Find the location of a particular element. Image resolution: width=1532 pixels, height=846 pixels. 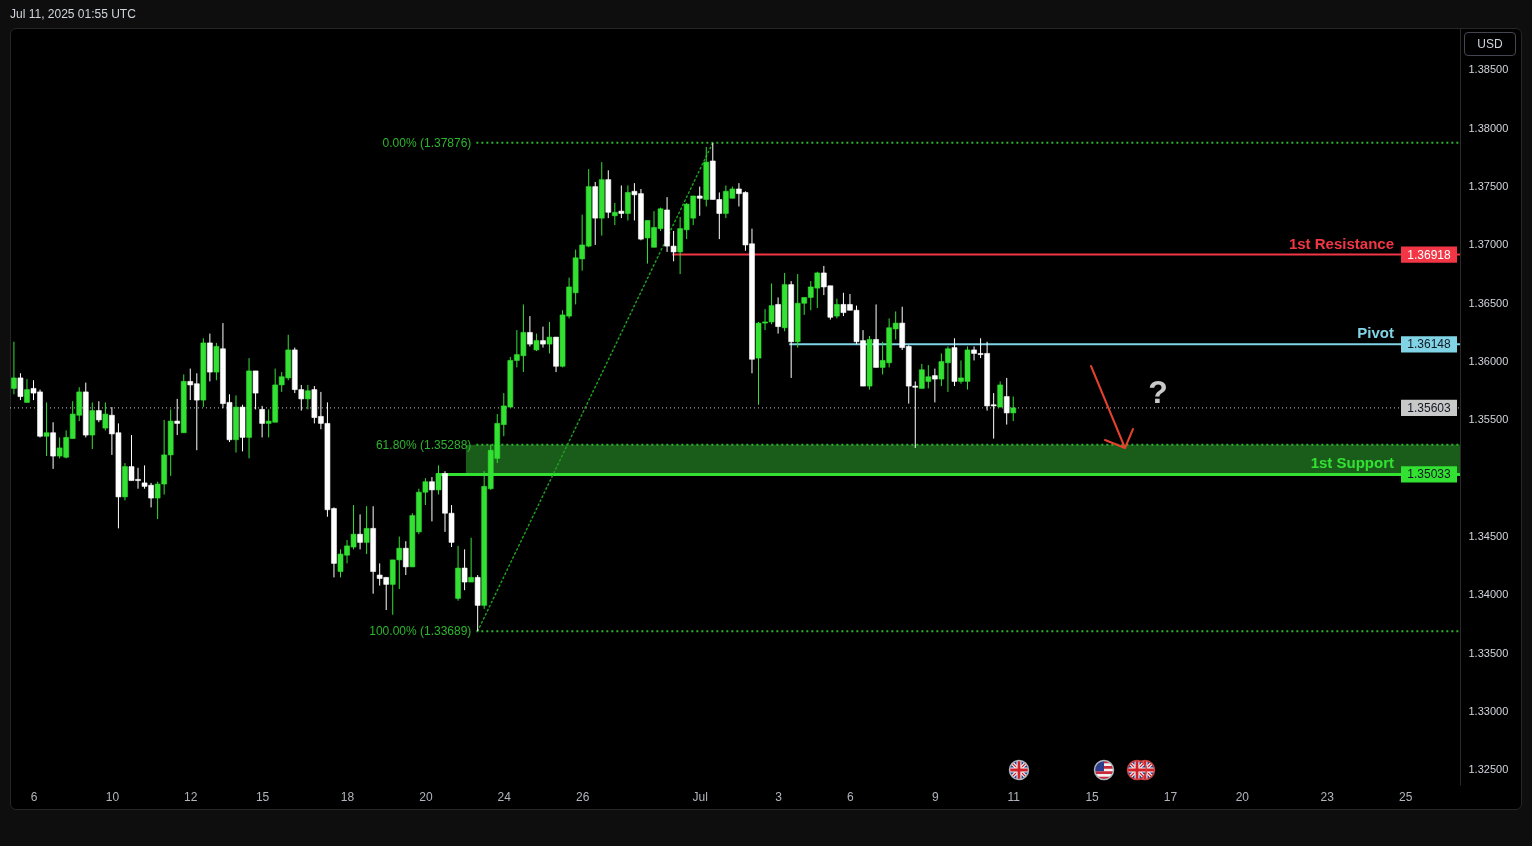

annotation: ? is located at coordinates (1158, 392).